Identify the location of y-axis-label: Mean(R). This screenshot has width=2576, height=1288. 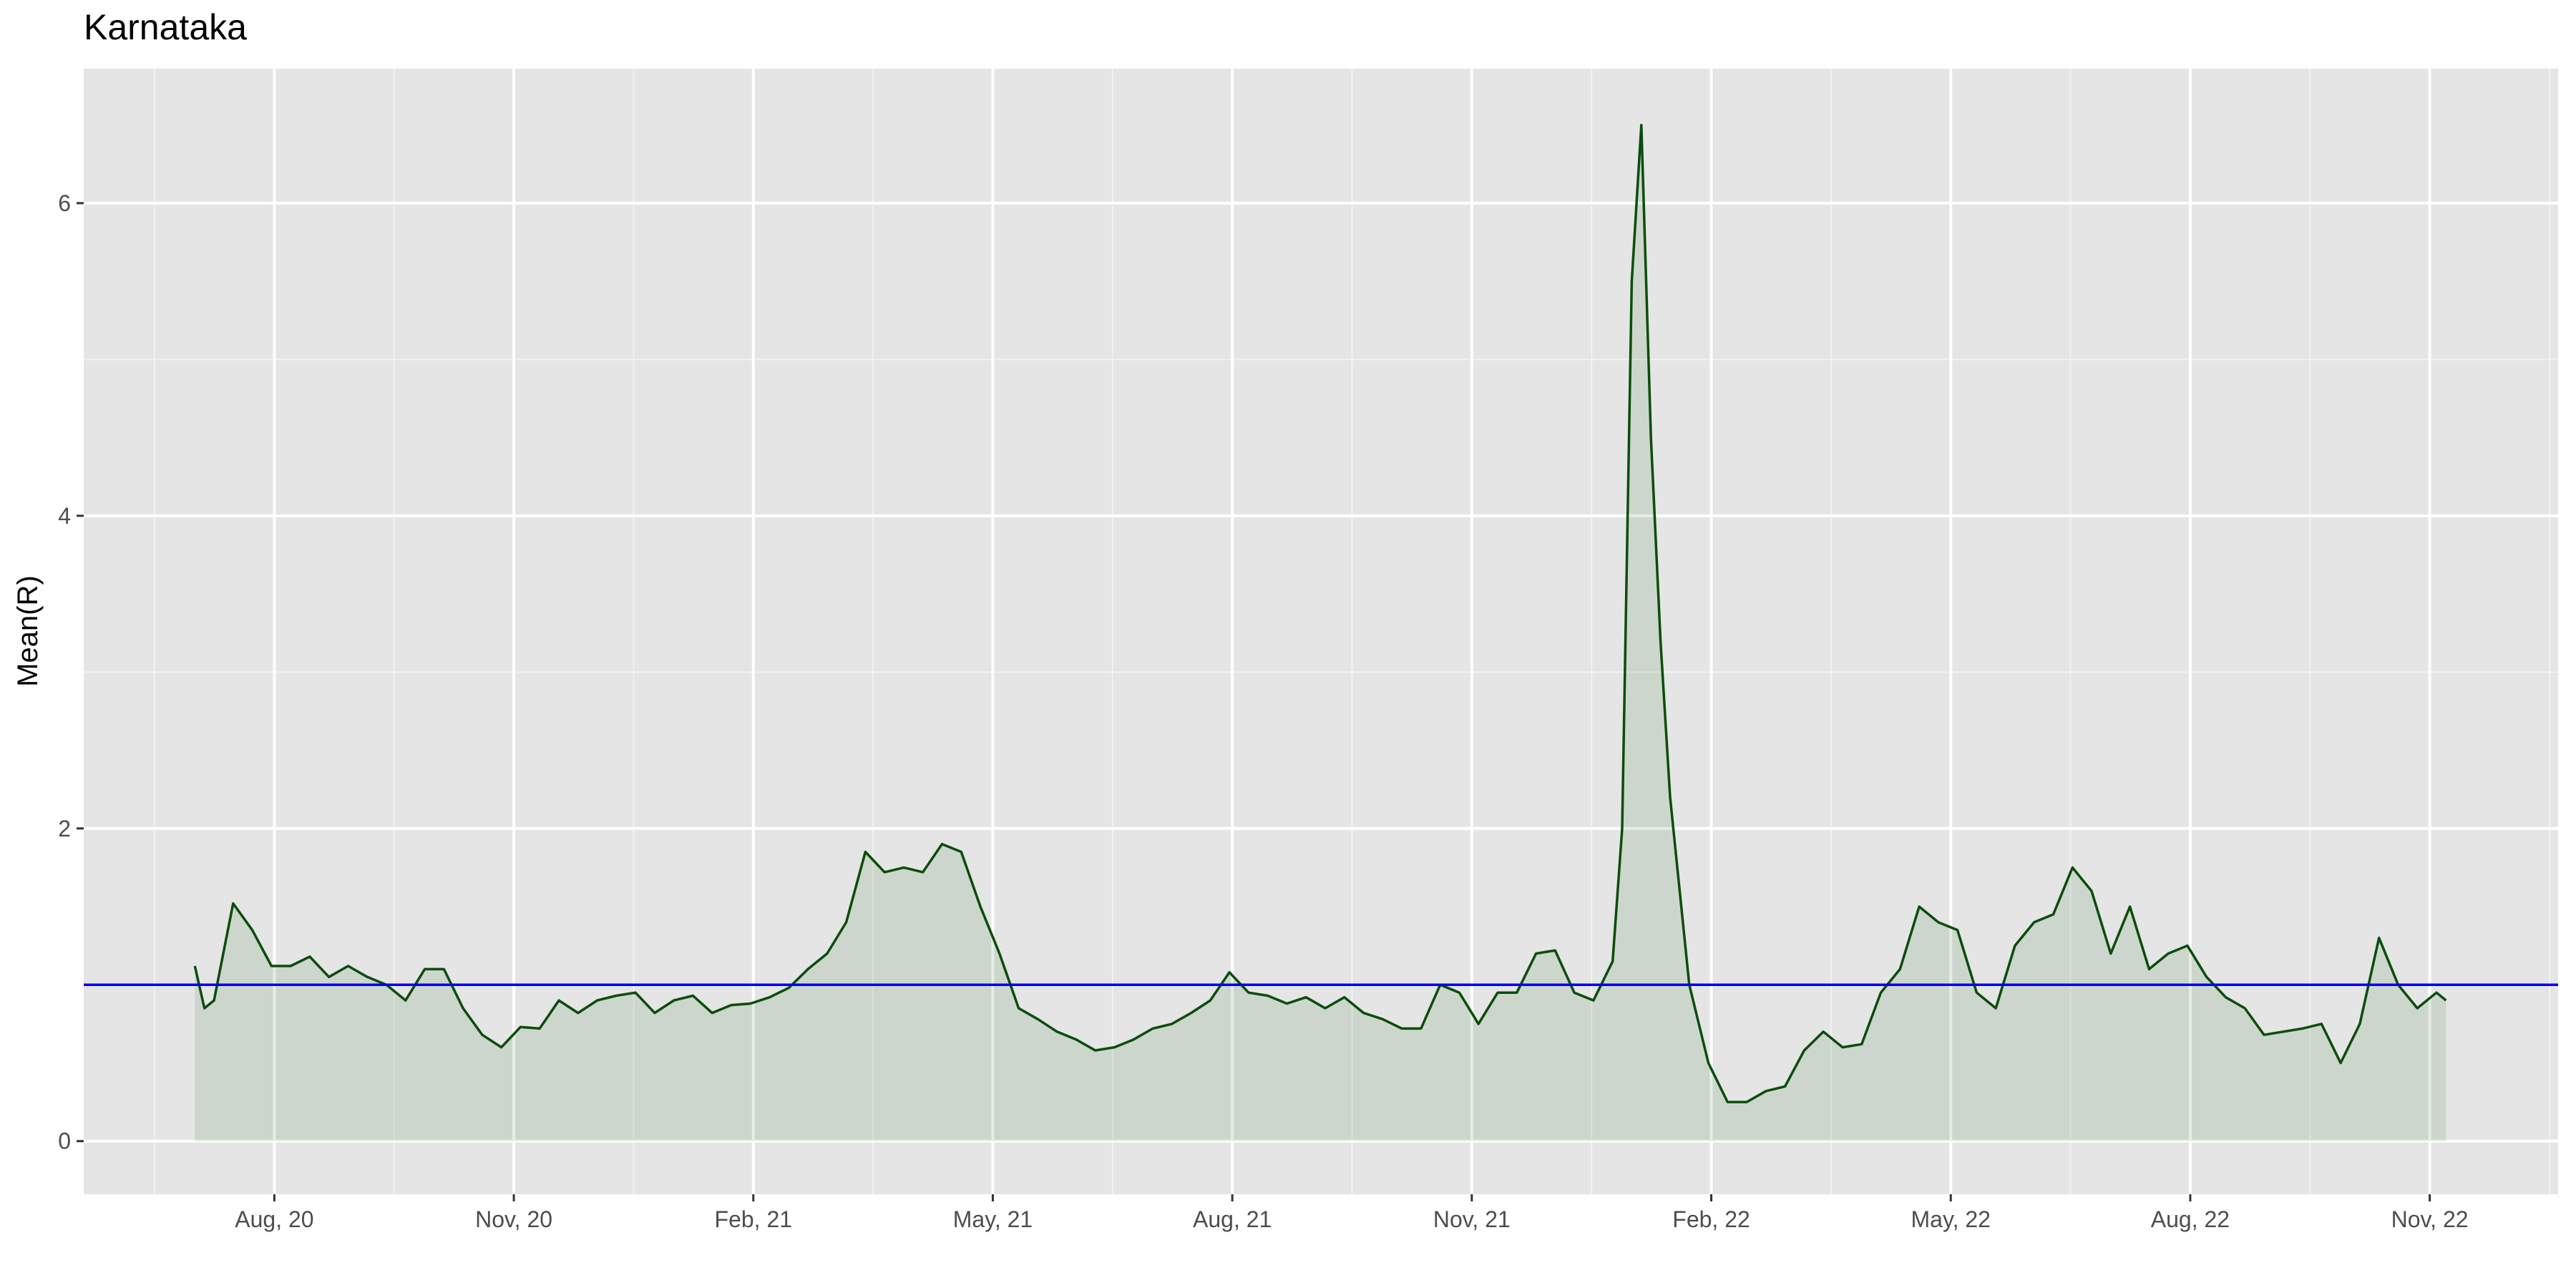
(28, 631).